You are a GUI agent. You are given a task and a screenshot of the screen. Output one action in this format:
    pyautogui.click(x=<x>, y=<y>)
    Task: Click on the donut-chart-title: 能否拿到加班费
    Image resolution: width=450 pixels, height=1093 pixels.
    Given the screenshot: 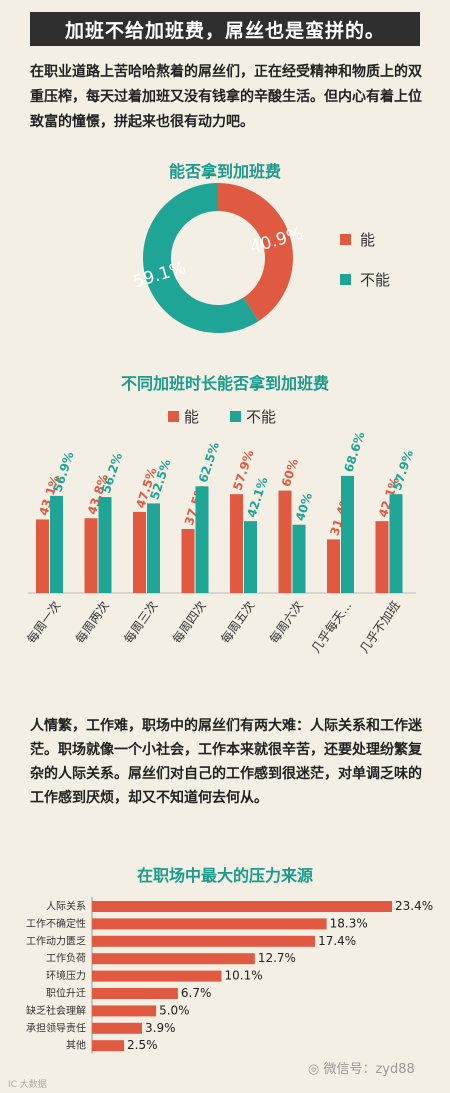 What is the action you would take?
    pyautogui.click(x=224, y=171)
    